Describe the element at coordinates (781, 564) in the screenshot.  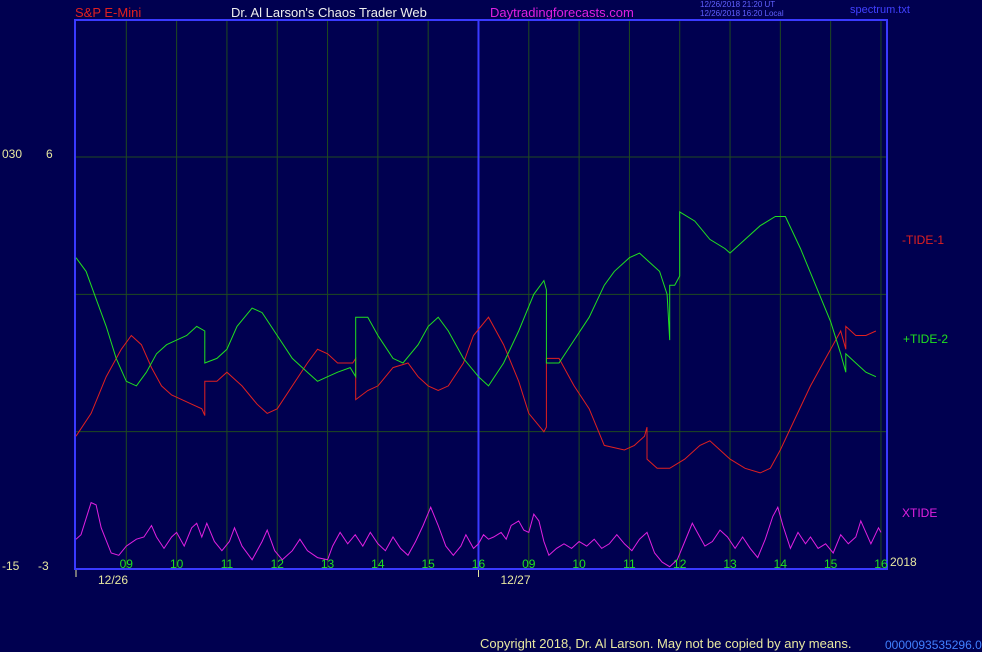
I see `hour-label-13: 14` at that location.